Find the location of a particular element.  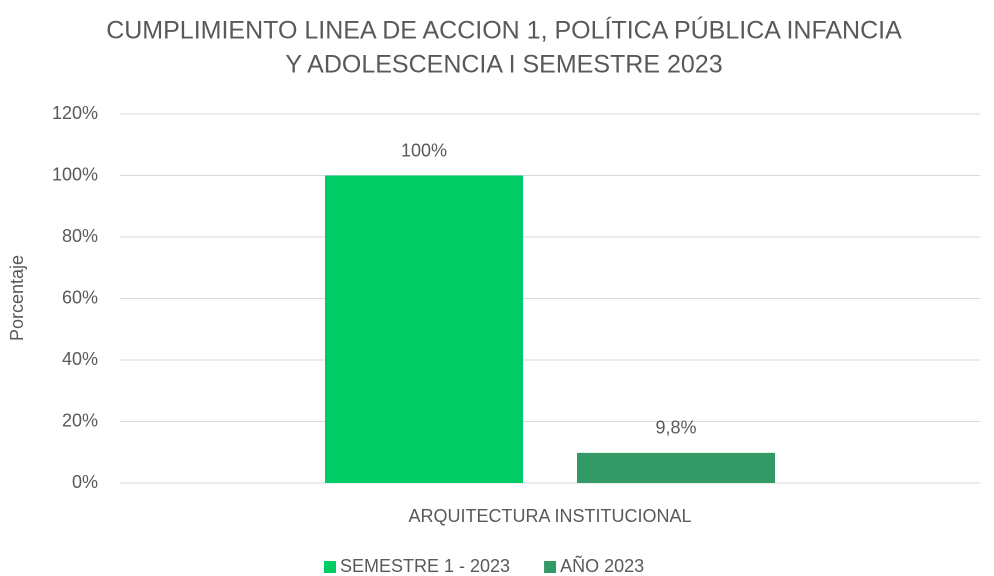

x-tick-label: ARQUITECTURA INSTITUCIONAL is located at coordinates (549, 516).